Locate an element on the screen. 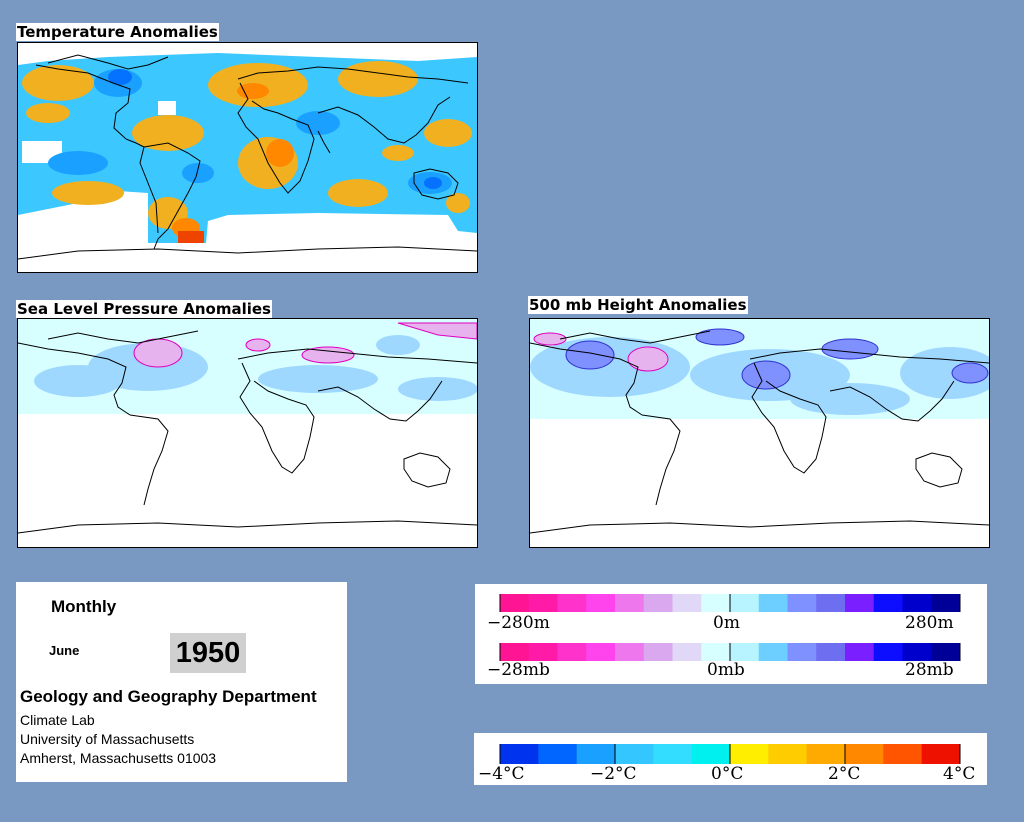 Image resolution: width=1024 pixels, height=822 pixels. pressure-tick-label: 28mb is located at coordinates (929, 670).